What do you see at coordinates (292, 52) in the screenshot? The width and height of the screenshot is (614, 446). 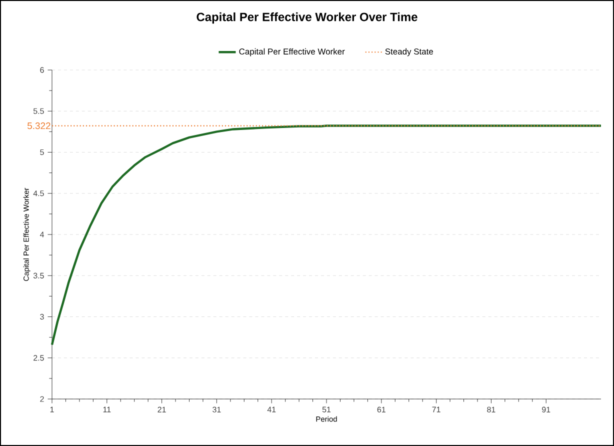 I see `legend-label: Capital Per Effective Worker` at bounding box center [292, 52].